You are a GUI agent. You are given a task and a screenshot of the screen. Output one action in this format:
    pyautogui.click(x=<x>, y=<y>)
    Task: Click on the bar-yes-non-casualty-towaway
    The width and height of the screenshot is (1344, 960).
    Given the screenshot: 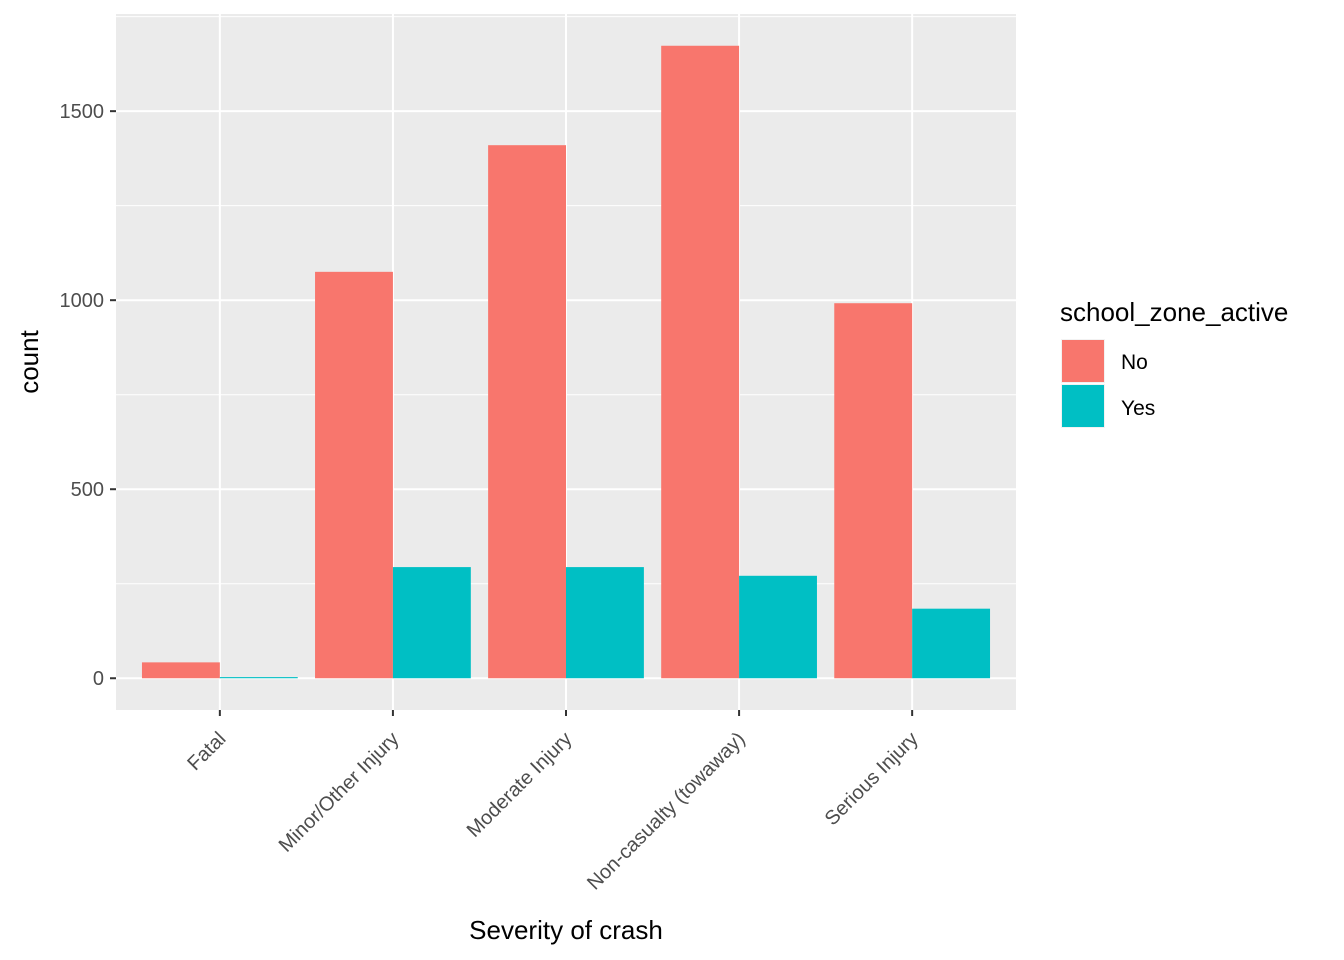 What is the action you would take?
    pyautogui.click(x=778, y=627)
    